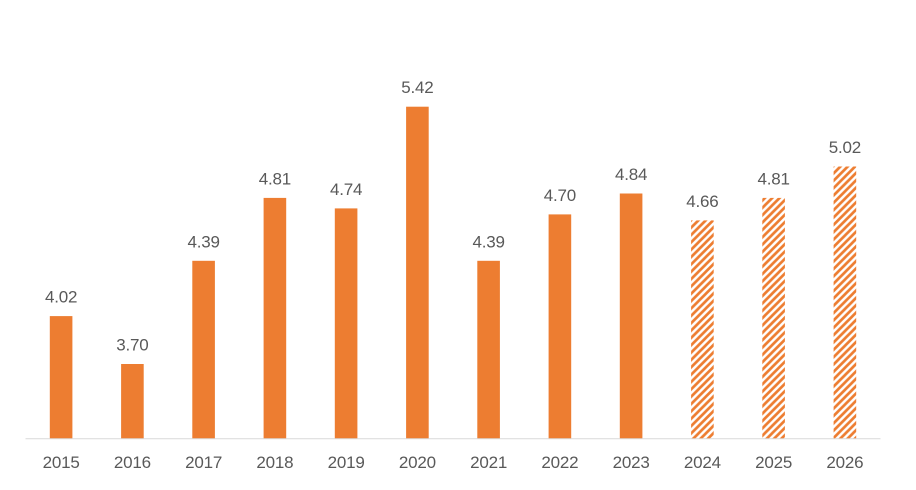 Image resolution: width=916 pixels, height=490 pixels. I want to click on svg-text: 2018, so click(274, 462).